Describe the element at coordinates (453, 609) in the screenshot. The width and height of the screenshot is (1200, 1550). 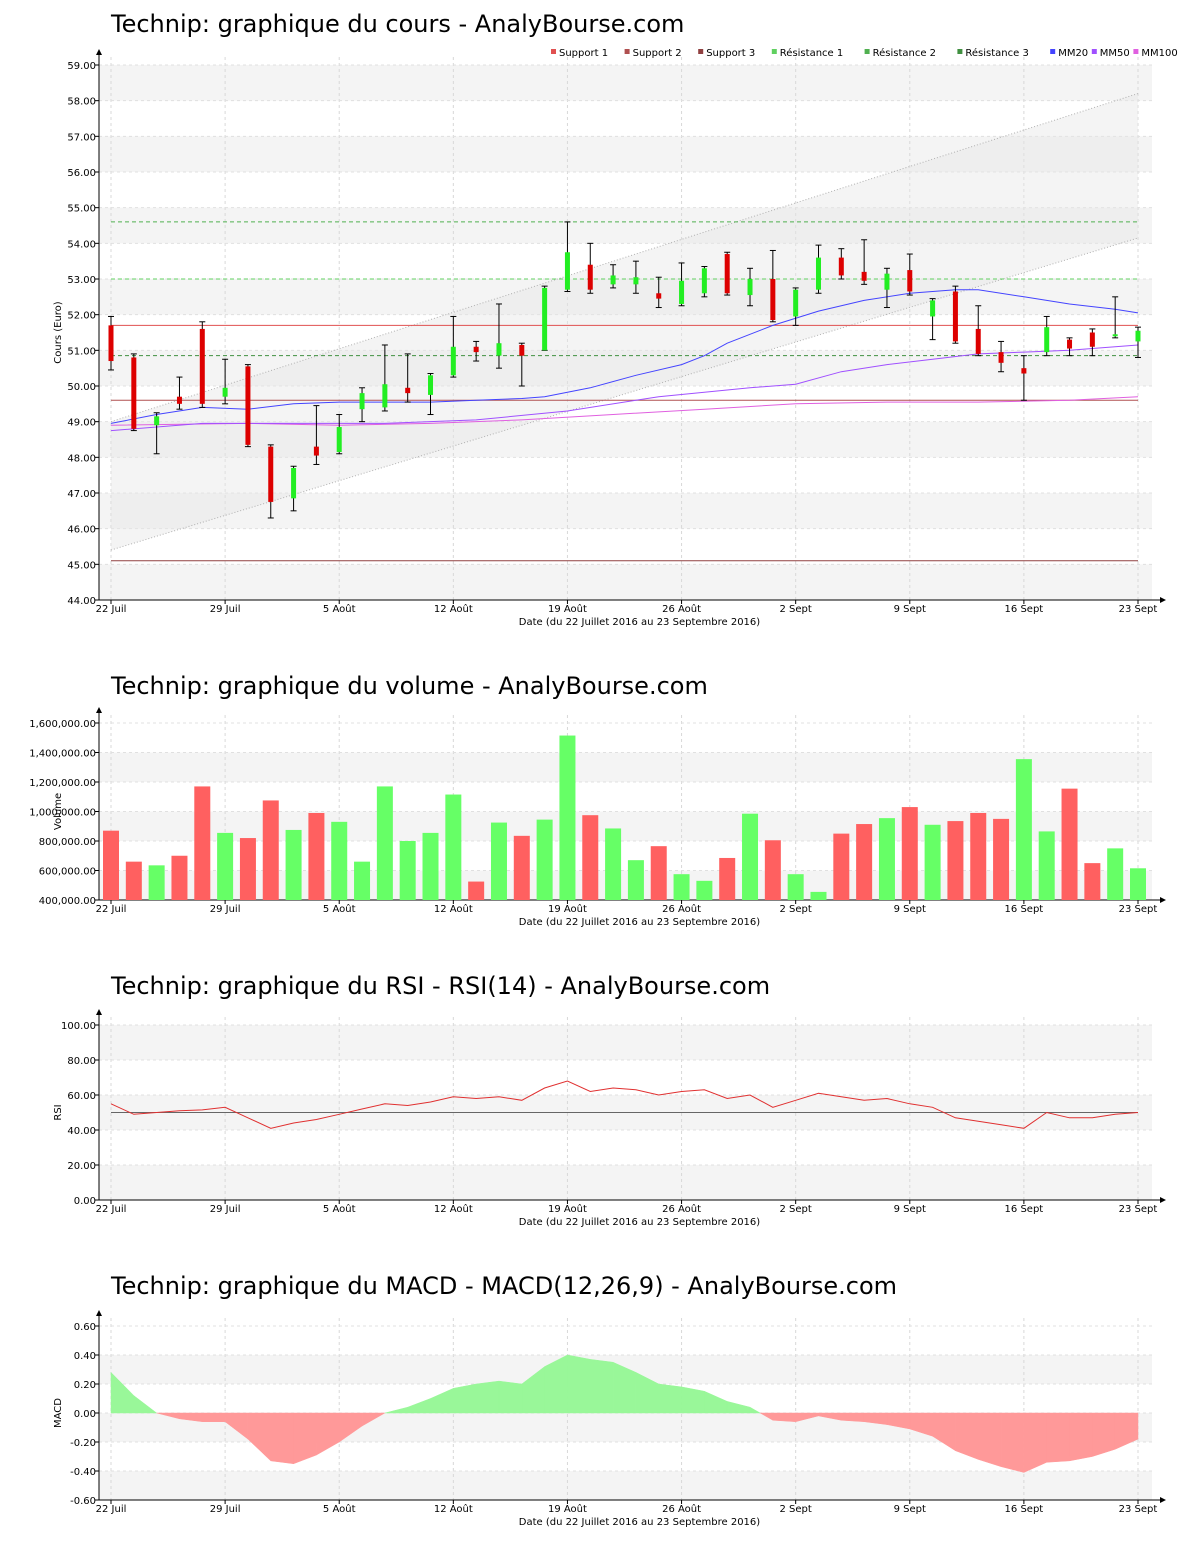
I see `price-xtick-label: 12 Août` at that location.